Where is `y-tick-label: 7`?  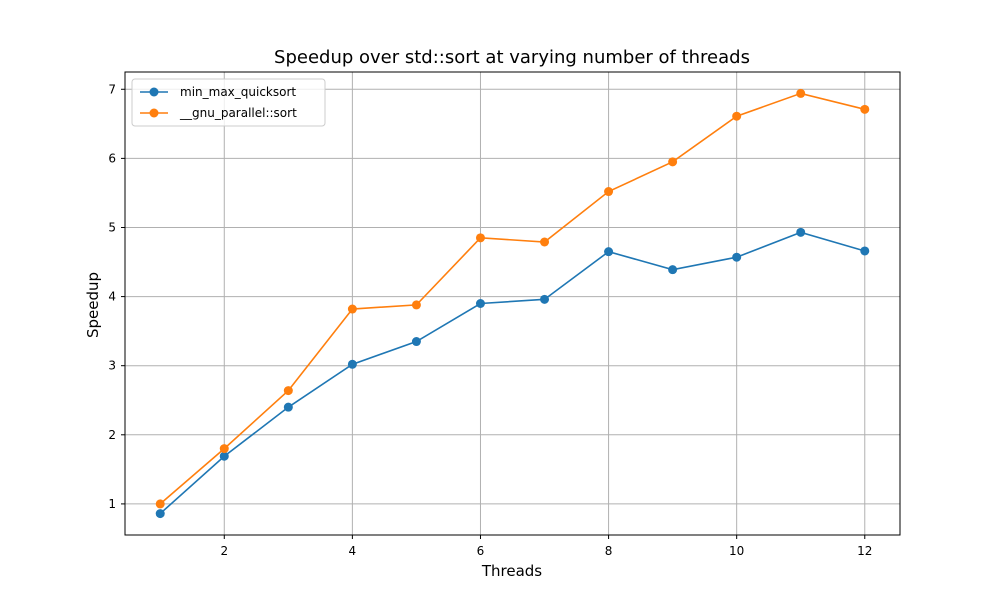
y-tick-label: 7 is located at coordinates (112, 89).